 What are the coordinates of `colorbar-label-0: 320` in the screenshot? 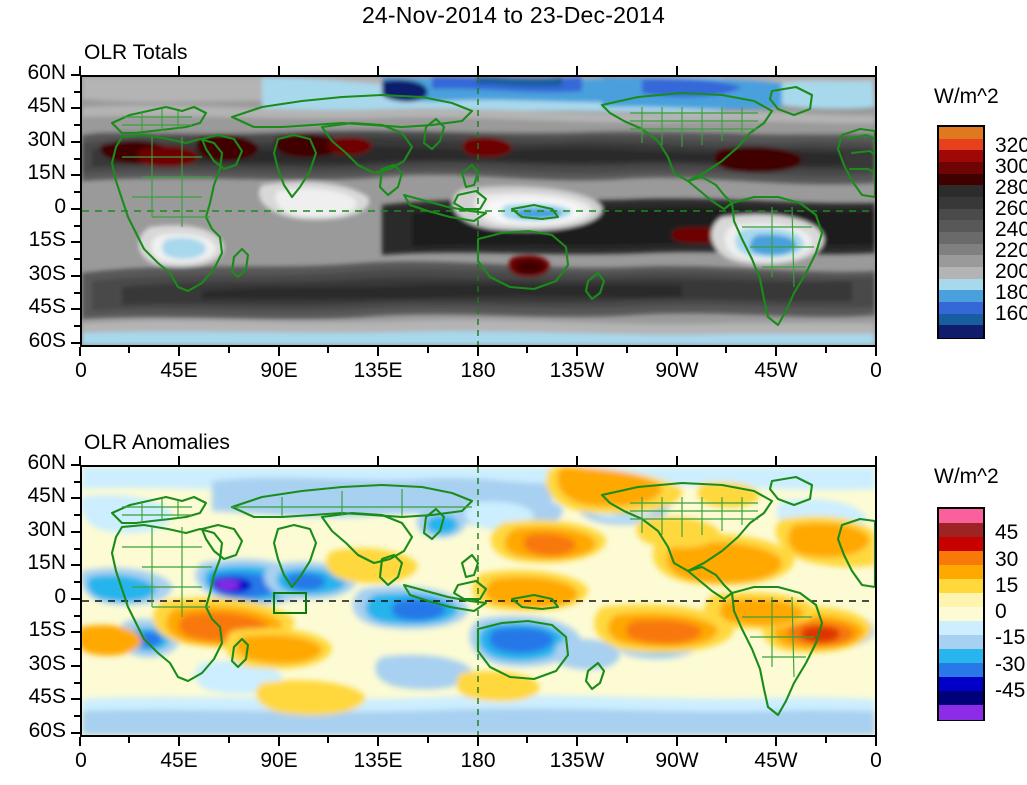 It's located at (1011, 145).